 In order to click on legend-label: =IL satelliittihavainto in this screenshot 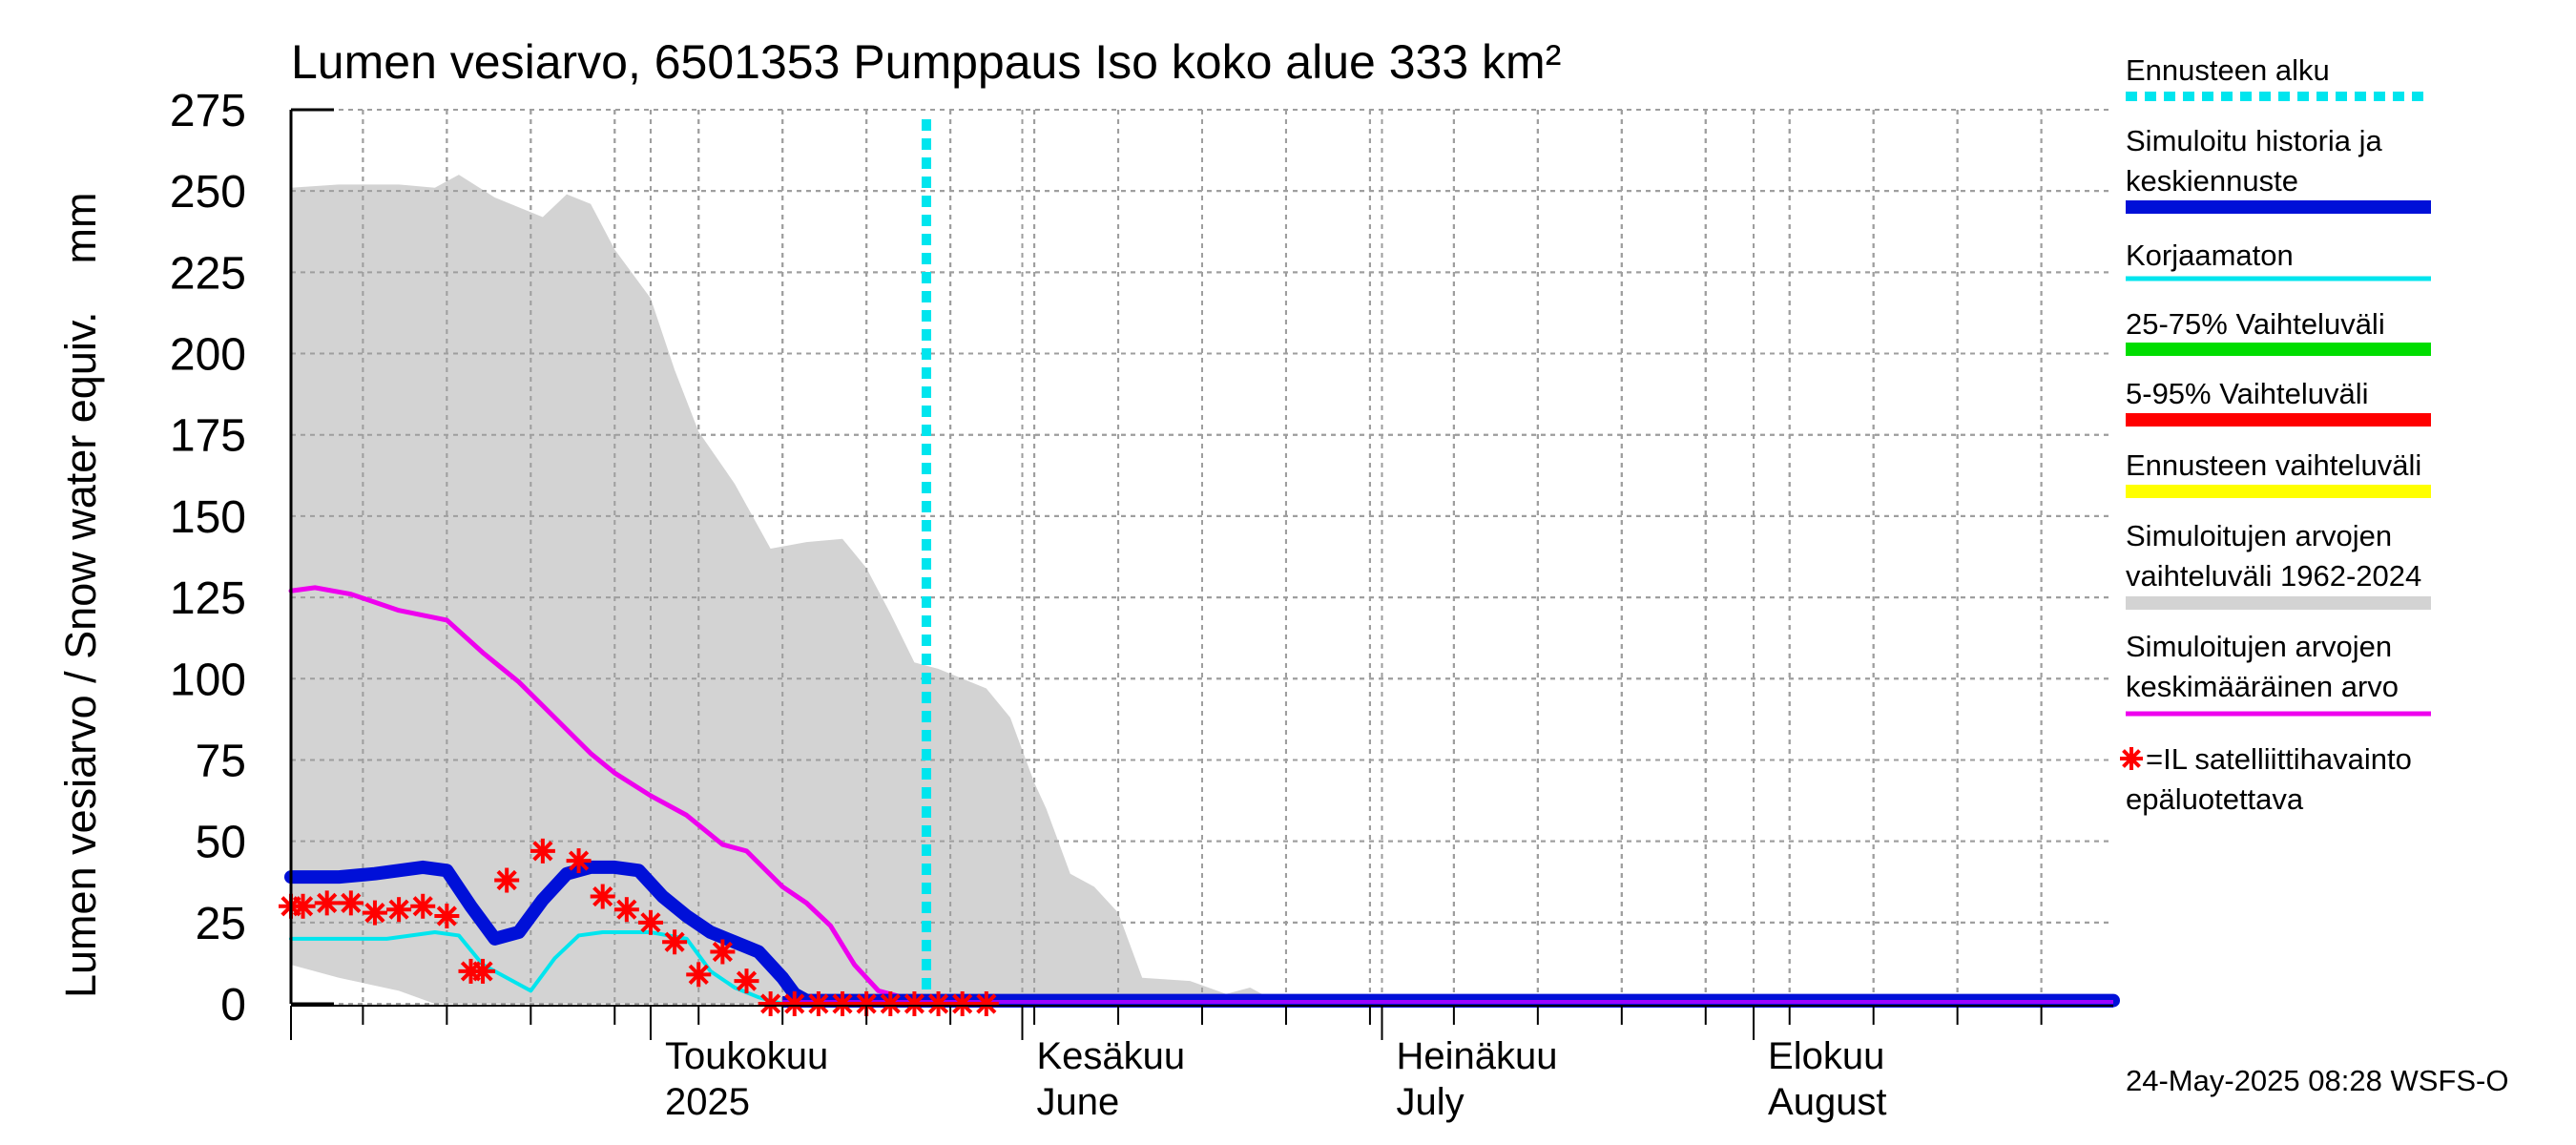, I will do `click(2279, 759)`.